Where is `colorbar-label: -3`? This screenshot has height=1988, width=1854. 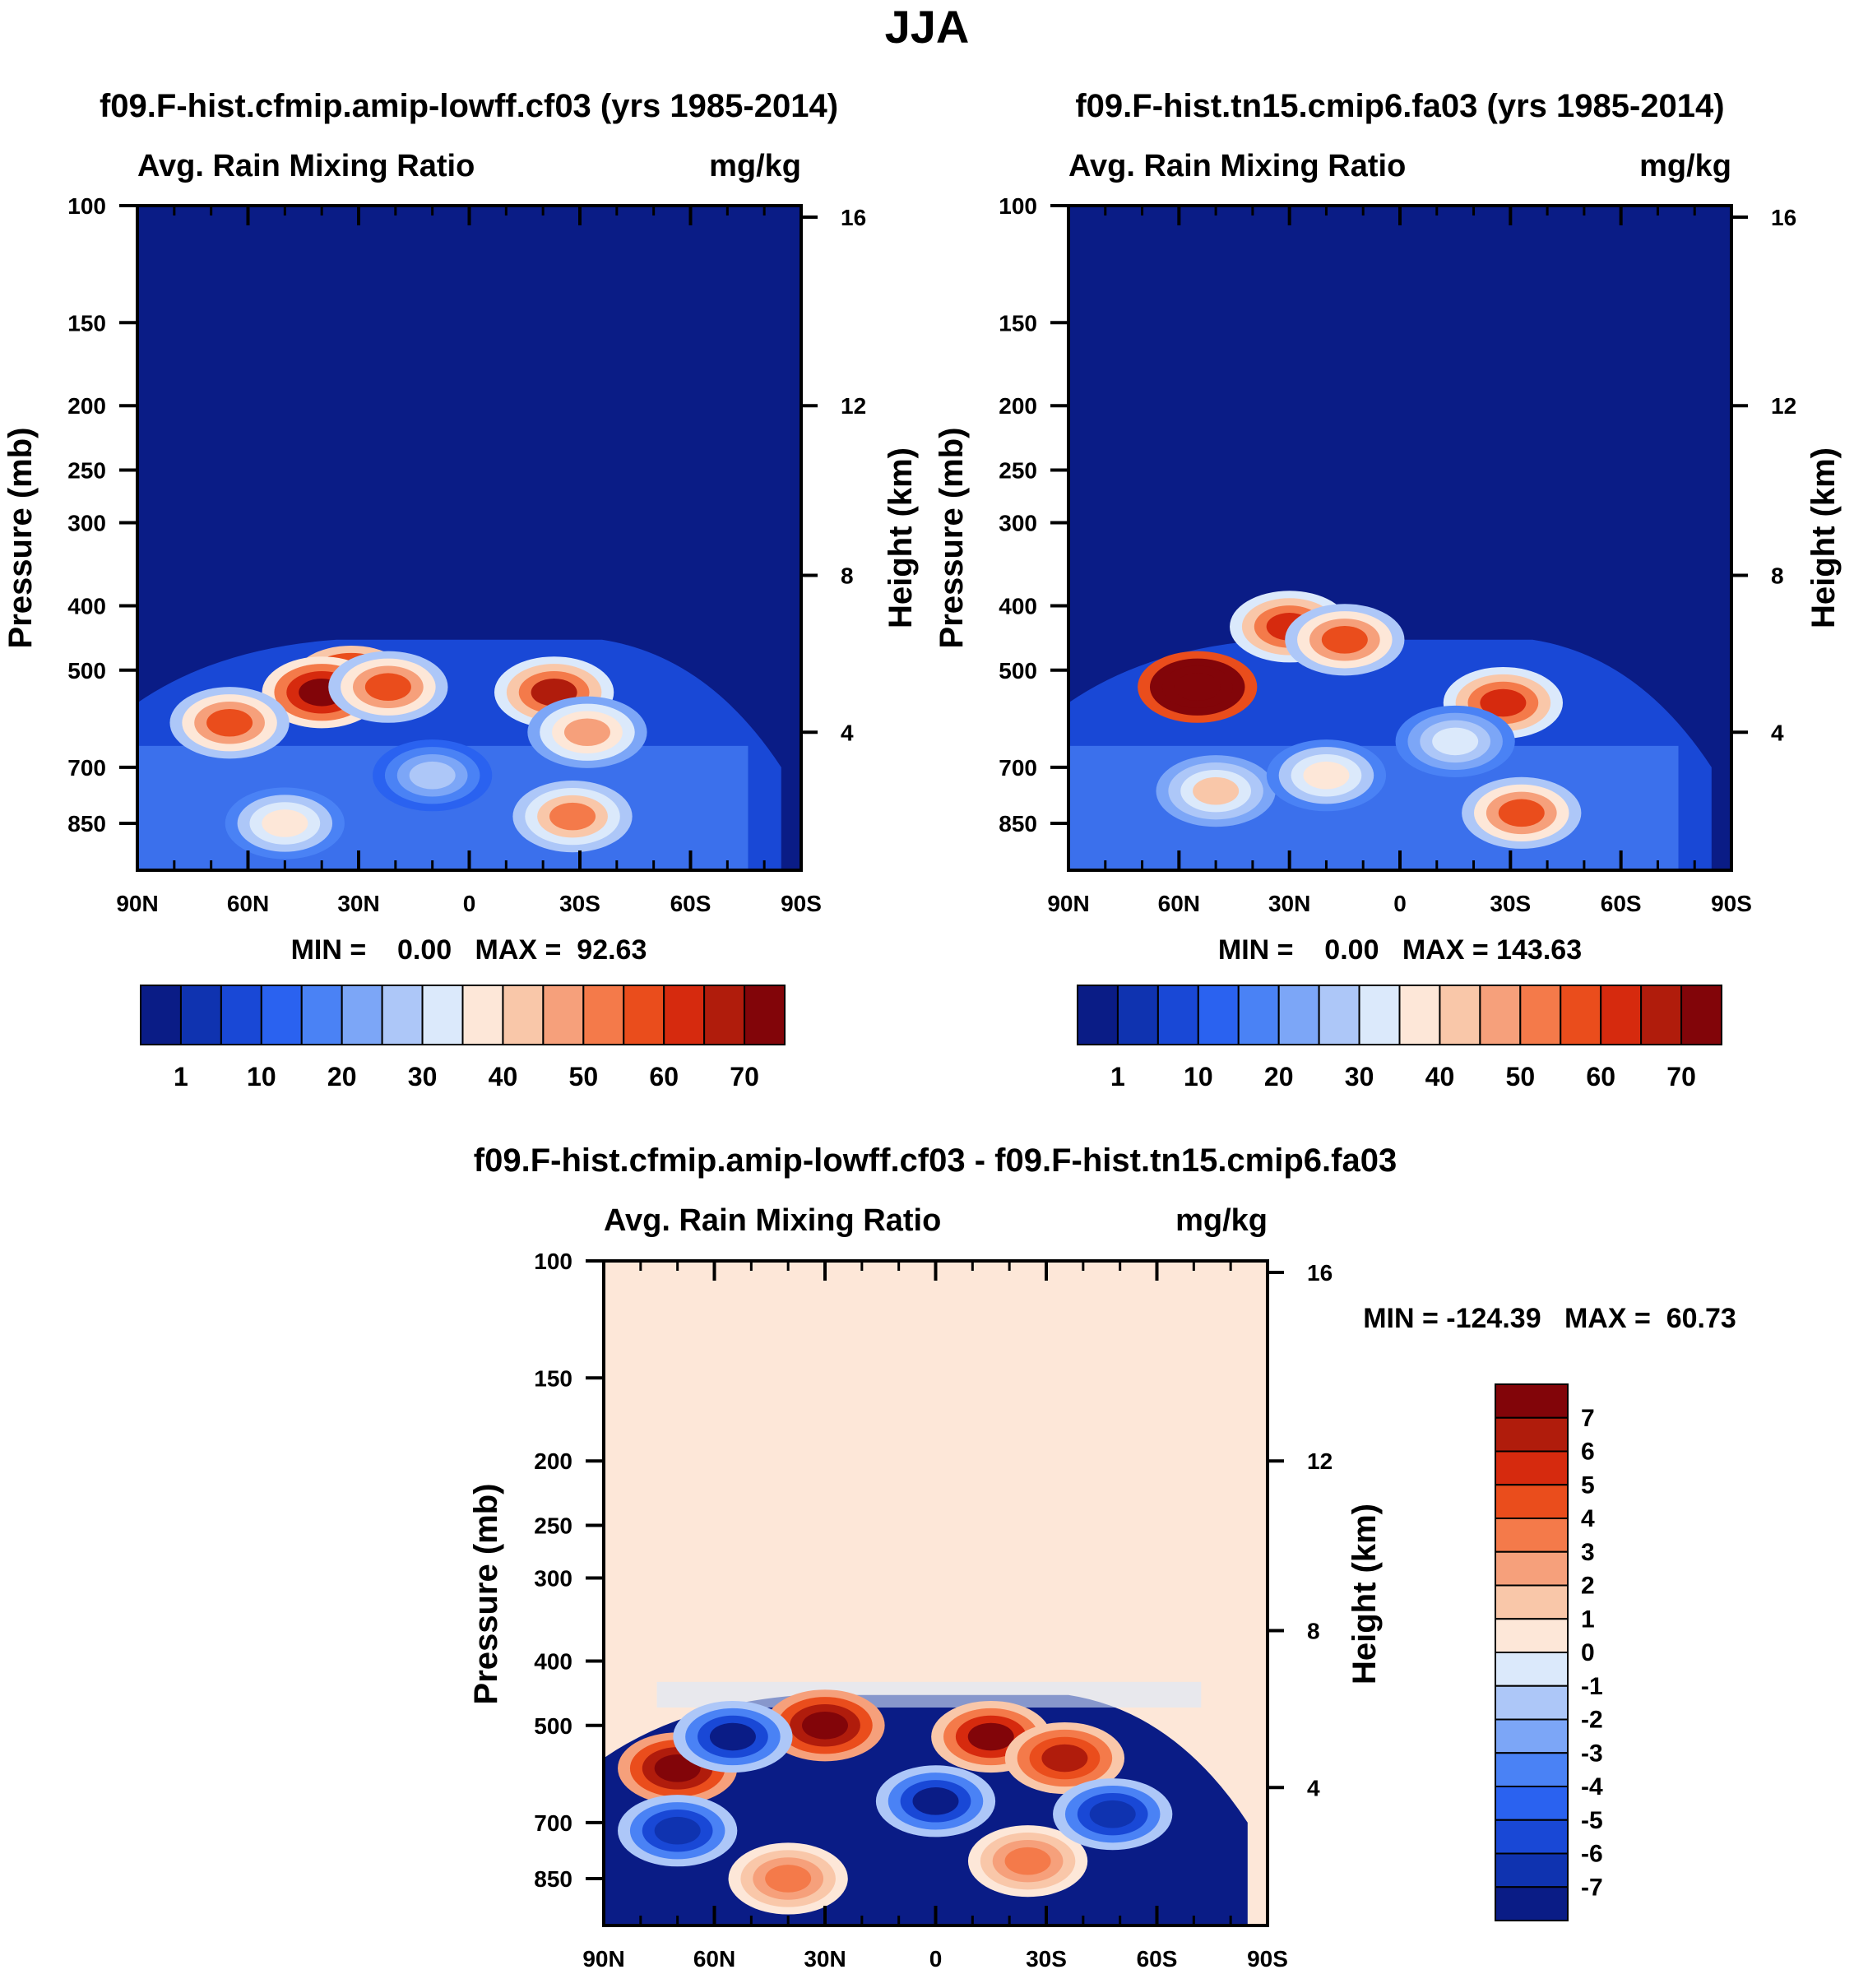 colorbar-label: -3 is located at coordinates (1592, 1754).